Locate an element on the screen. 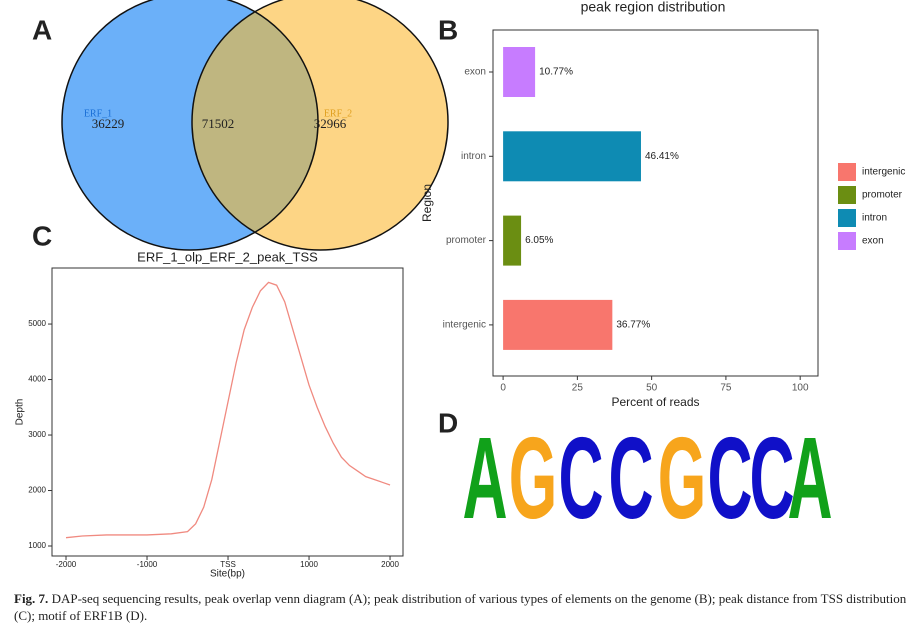  x-tick-label: 75 is located at coordinates (726, 388).